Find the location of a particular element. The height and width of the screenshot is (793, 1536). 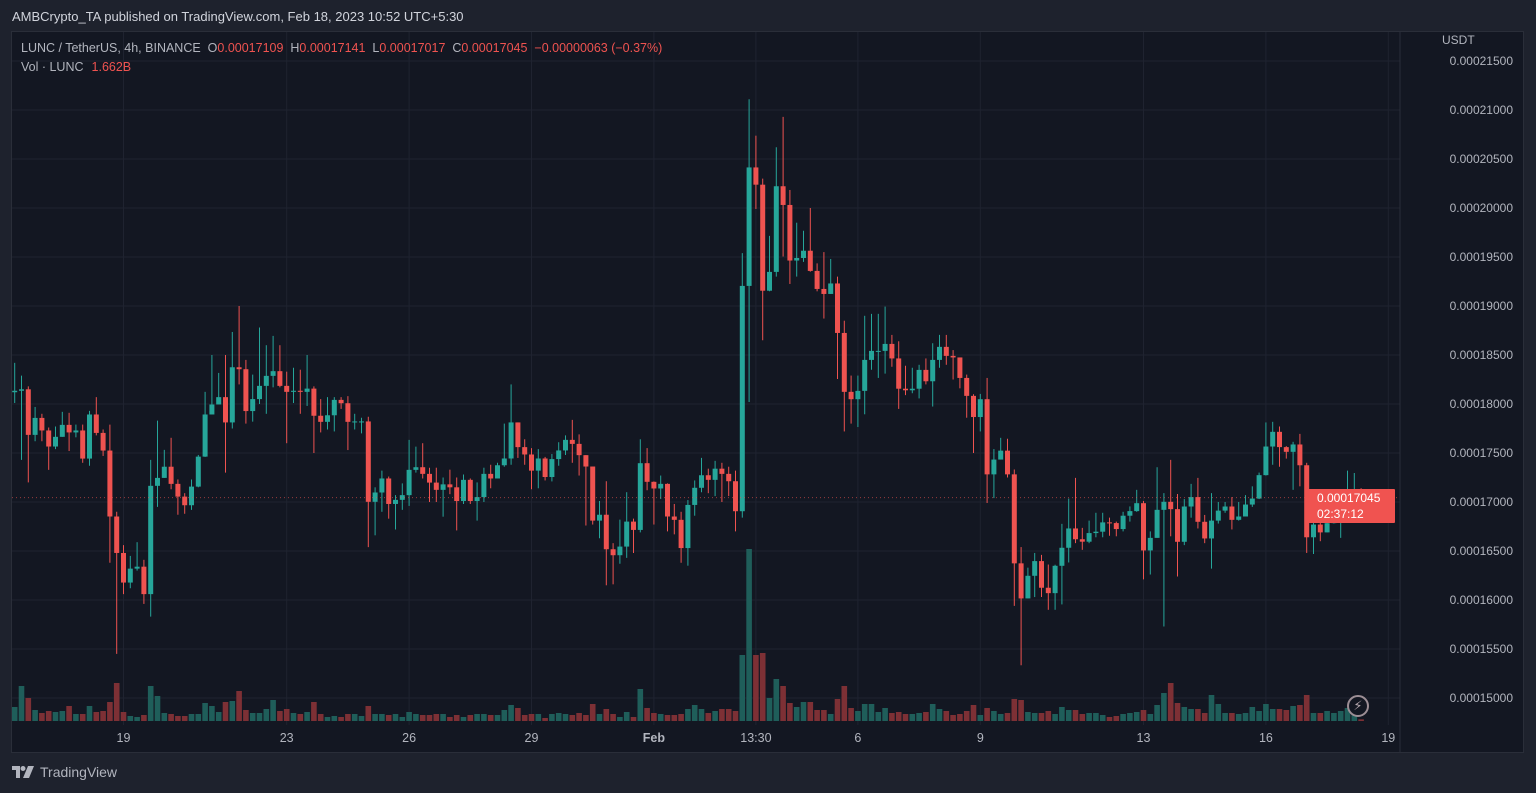

symbol-label: LUNC / TetherUS, 4h, BINANCE is located at coordinates (111, 48).